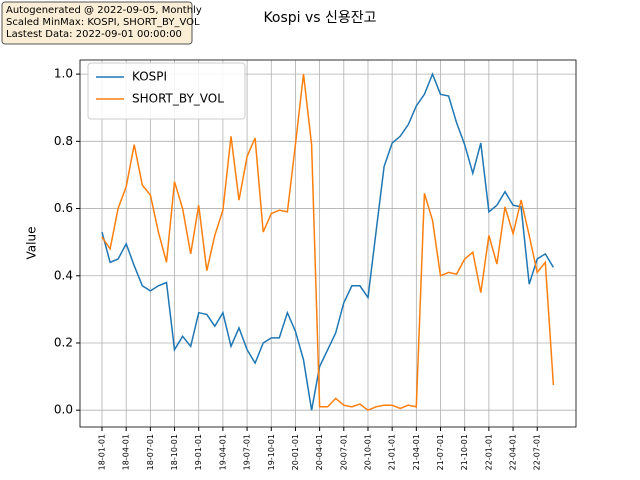  What do you see at coordinates (63, 74) in the screenshot?
I see `y-tick-label: 1.0` at bounding box center [63, 74].